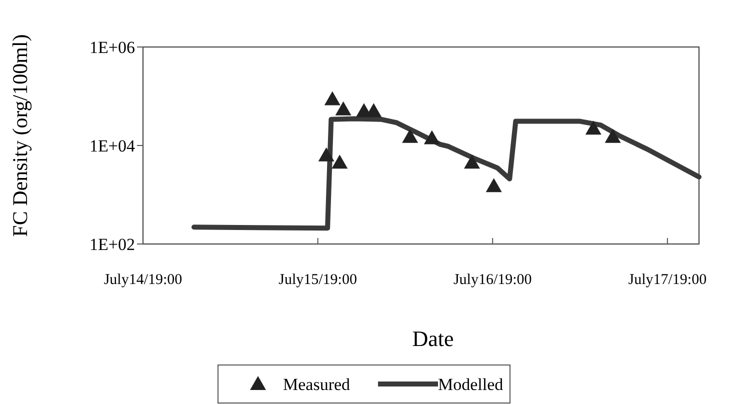 This screenshot has width=729, height=404. I want to click on y-axis-title: FC Density (org/100ml), so click(20, 135).